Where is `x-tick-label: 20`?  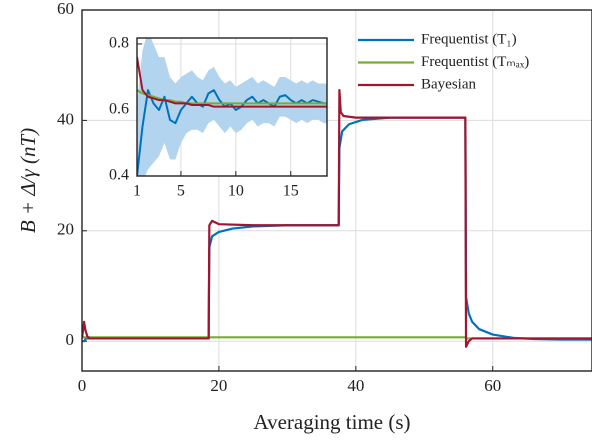
x-tick-label: 20 is located at coordinates (218, 385).